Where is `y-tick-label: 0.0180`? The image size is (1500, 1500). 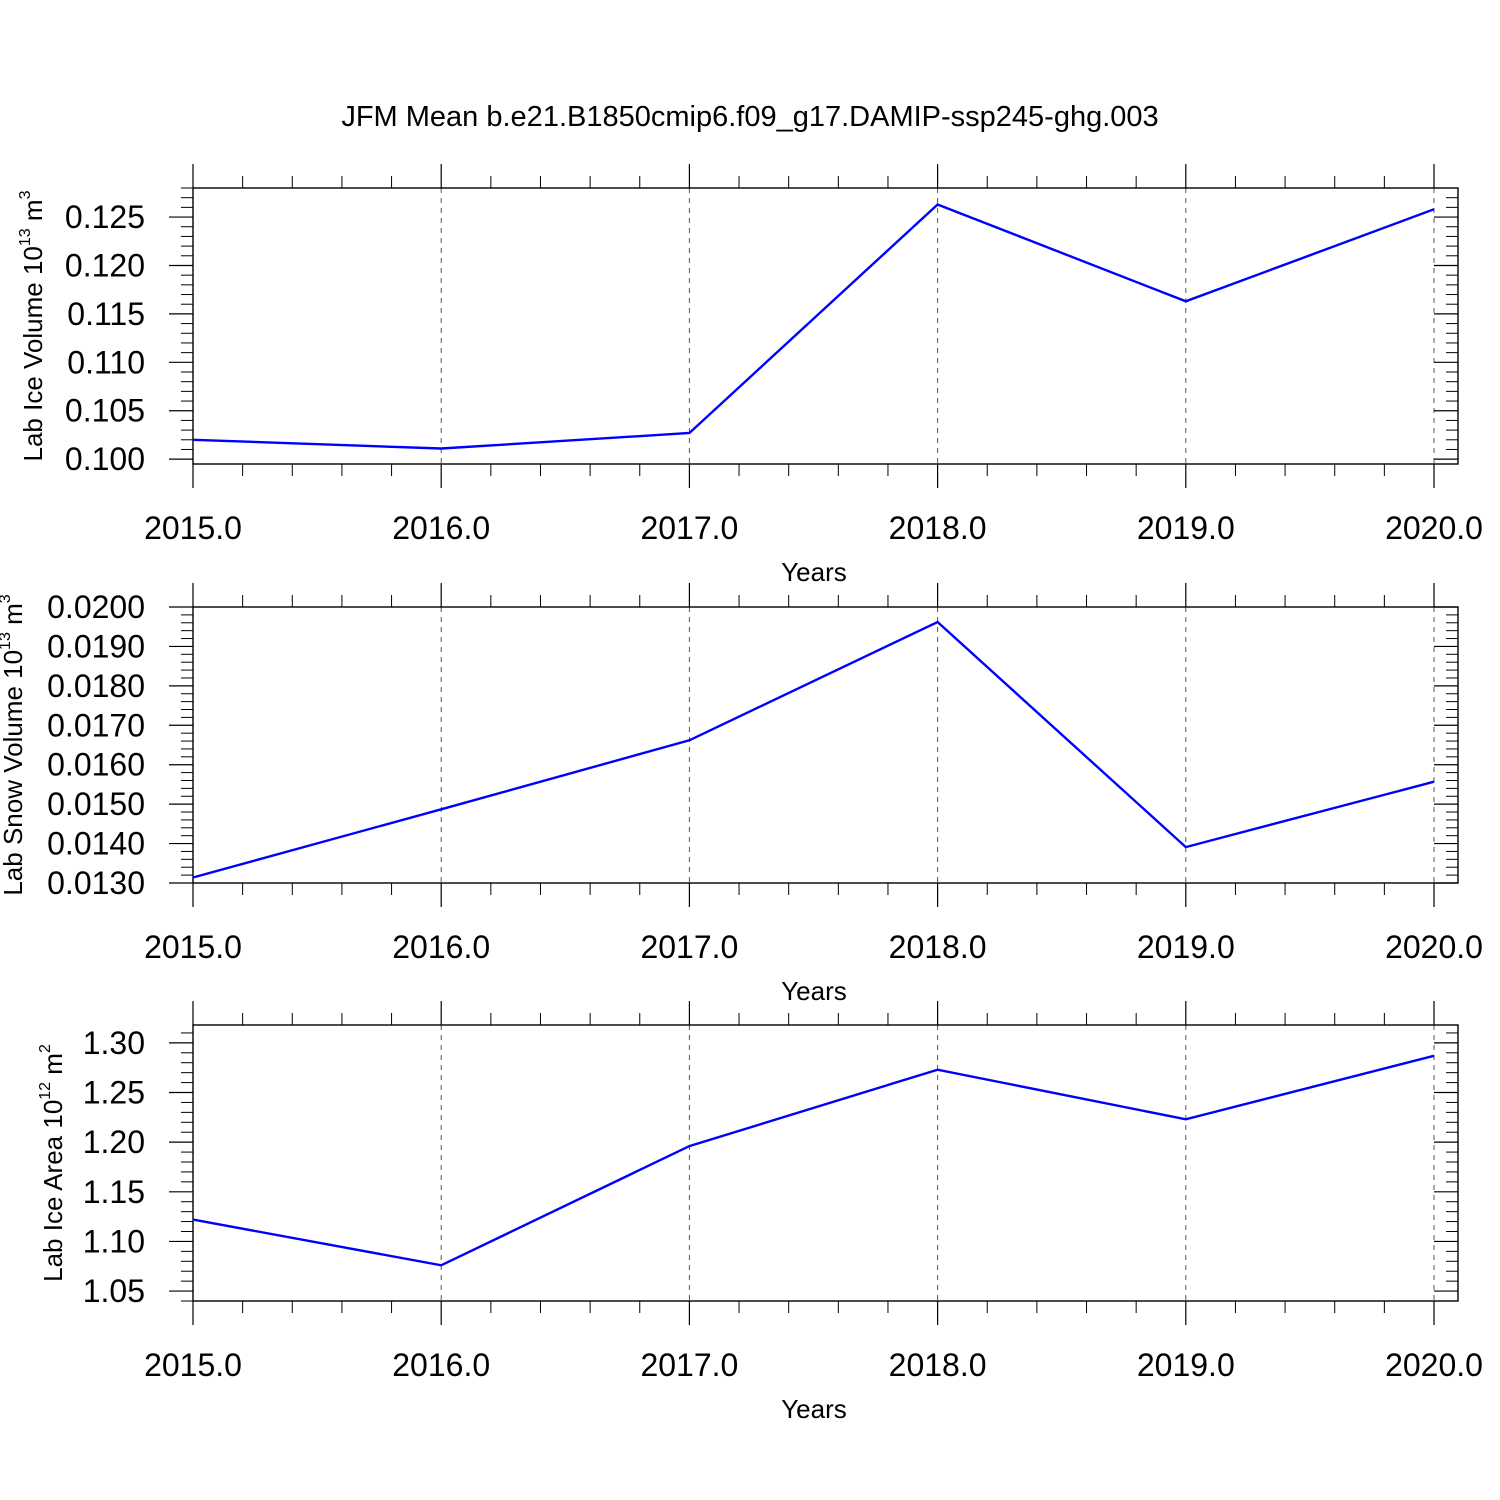
y-tick-label: 0.0180 is located at coordinates (96, 686).